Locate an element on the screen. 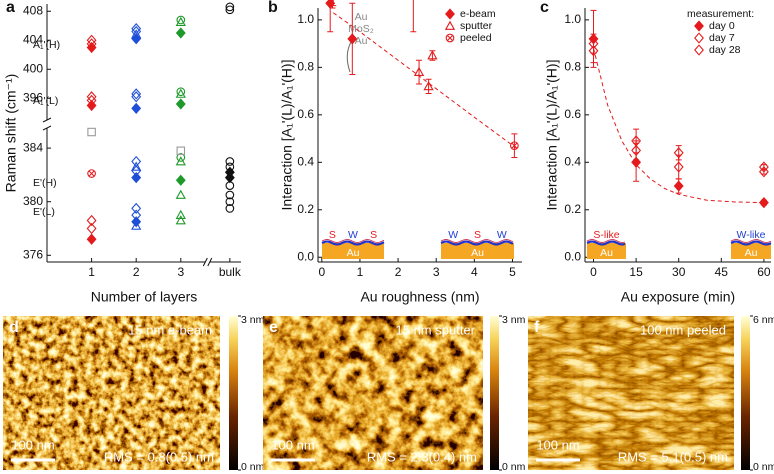 The width and height of the screenshot is (774, 474). image-label: 15 nm e-beam is located at coordinates (170, 329).